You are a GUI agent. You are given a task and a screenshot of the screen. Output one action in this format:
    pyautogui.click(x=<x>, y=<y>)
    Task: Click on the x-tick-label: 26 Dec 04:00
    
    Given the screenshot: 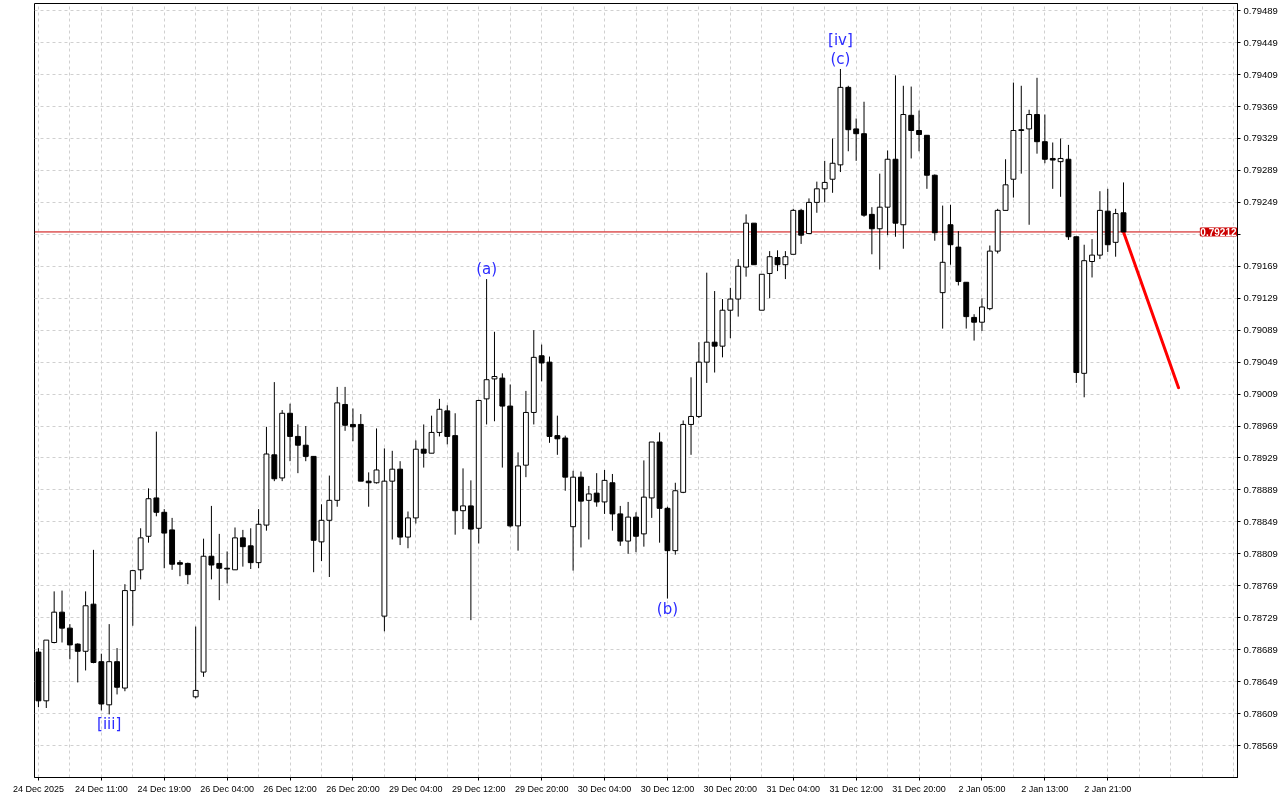 What is the action you would take?
    pyautogui.click(x=227, y=788)
    